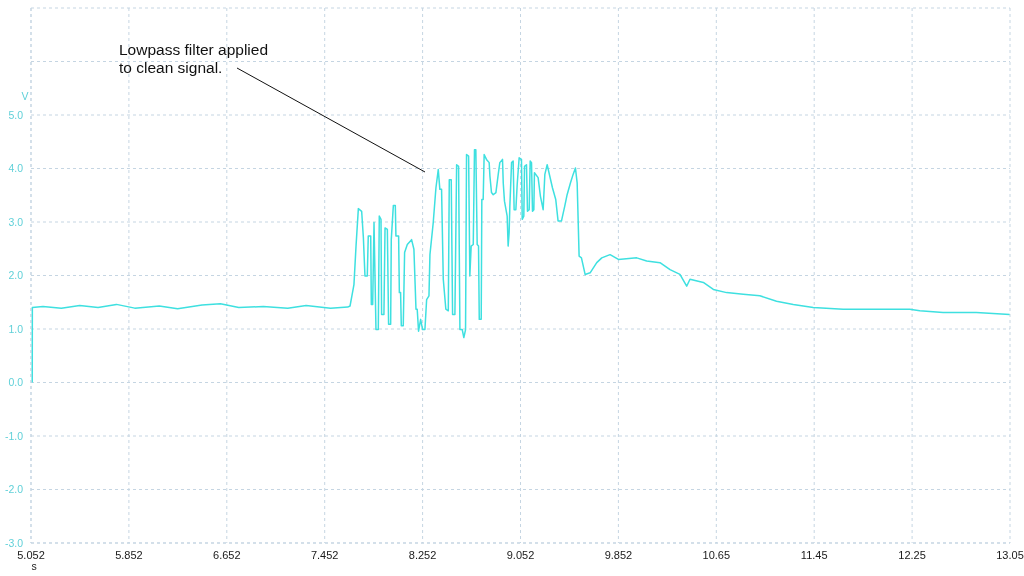 This screenshot has height=576, width=1024. What do you see at coordinates (520, 554) in the screenshot?
I see `x-tick-label: 9.052` at bounding box center [520, 554].